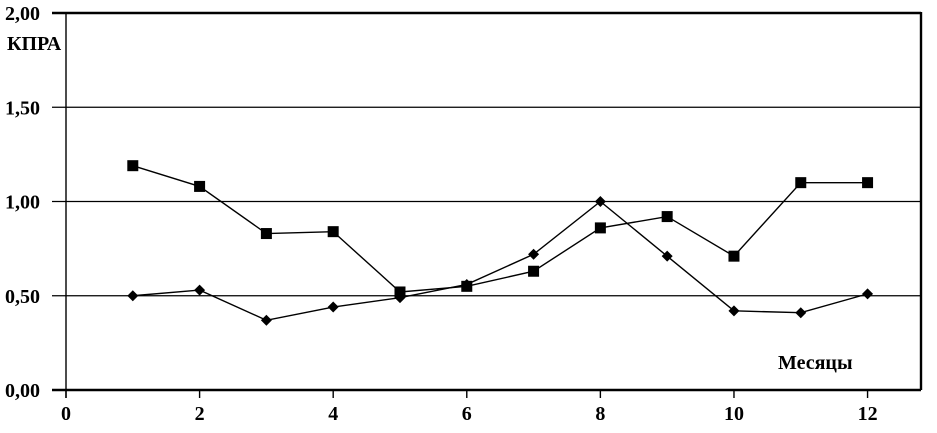 The width and height of the screenshot is (937, 433). What do you see at coordinates (734, 414) in the screenshot?
I see `x-tick-label: 10` at bounding box center [734, 414].